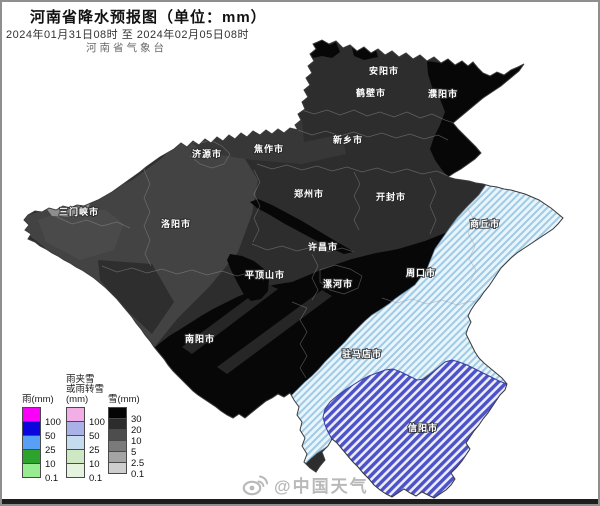 This screenshot has height=506, width=600. What do you see at coordinates (200, 338) in the screenshot?
I see `city-label: 南阳市` at bounding box center [200, 338].